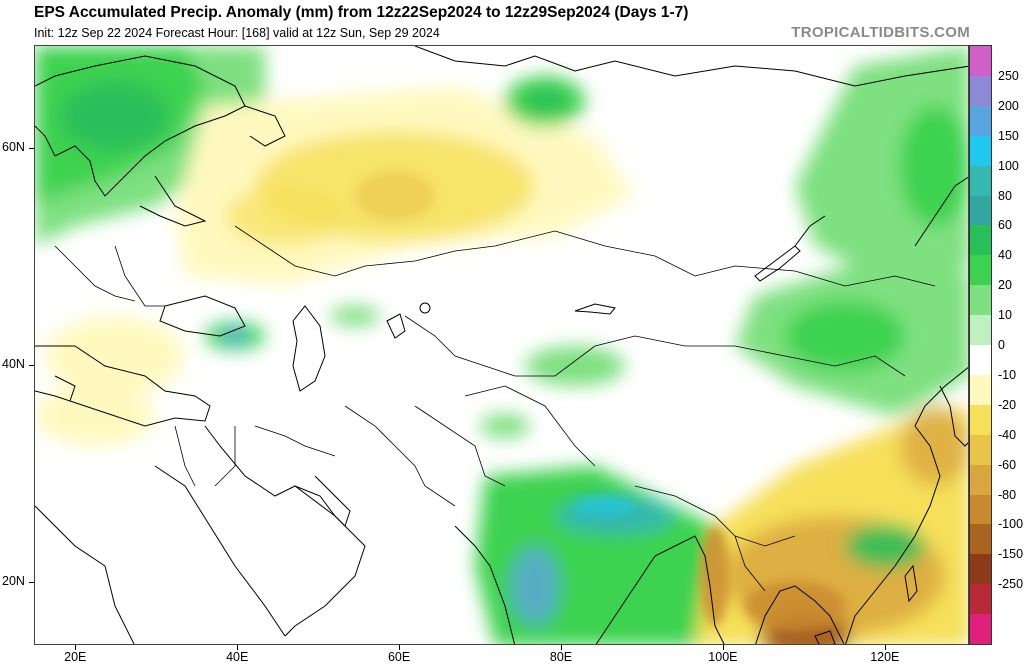 This screenshot has height=665, width=1024. I want to click on colorbar-label: 250, so click(1008, 75).